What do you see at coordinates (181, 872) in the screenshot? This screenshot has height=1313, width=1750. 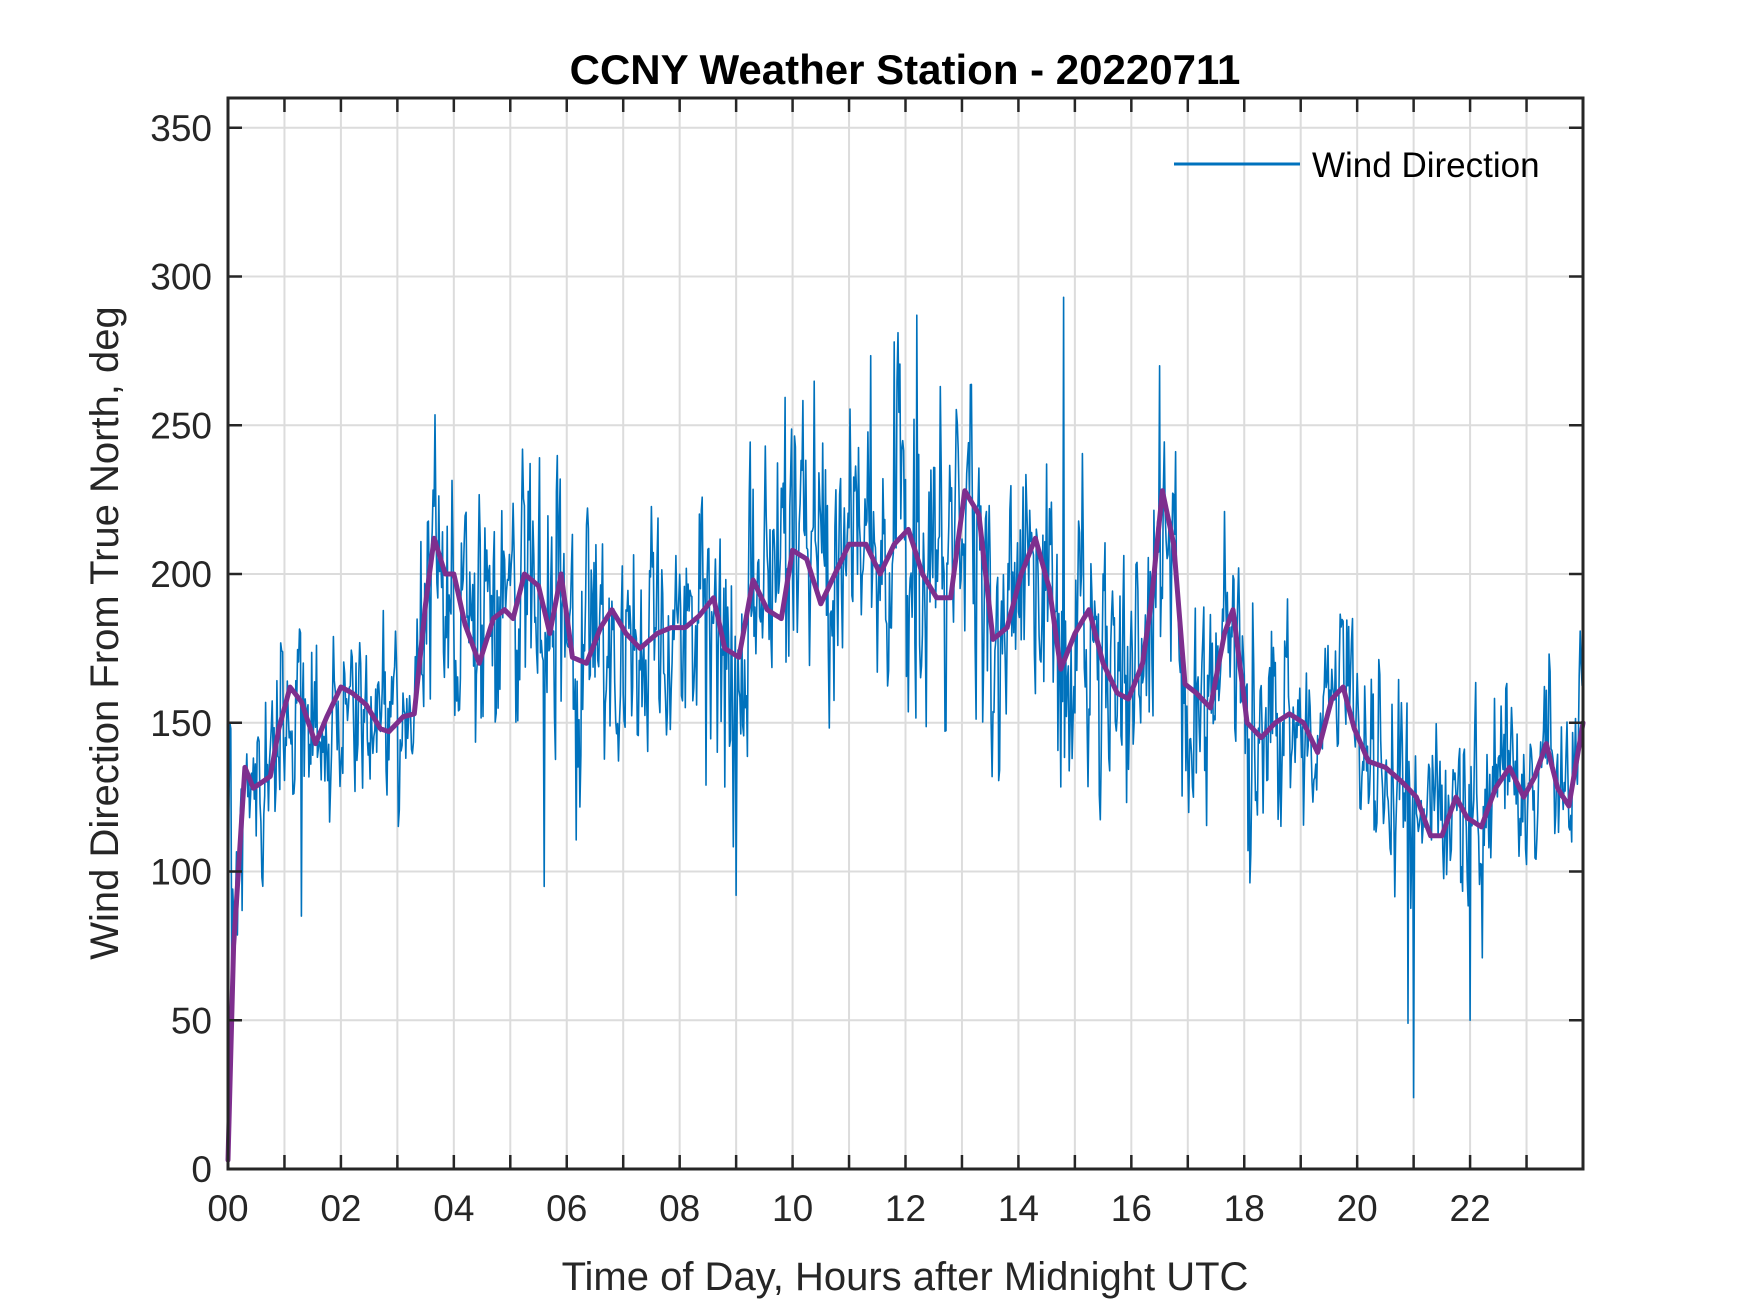 I see `y-tick-label: 100` at bounding box center [181, 872].